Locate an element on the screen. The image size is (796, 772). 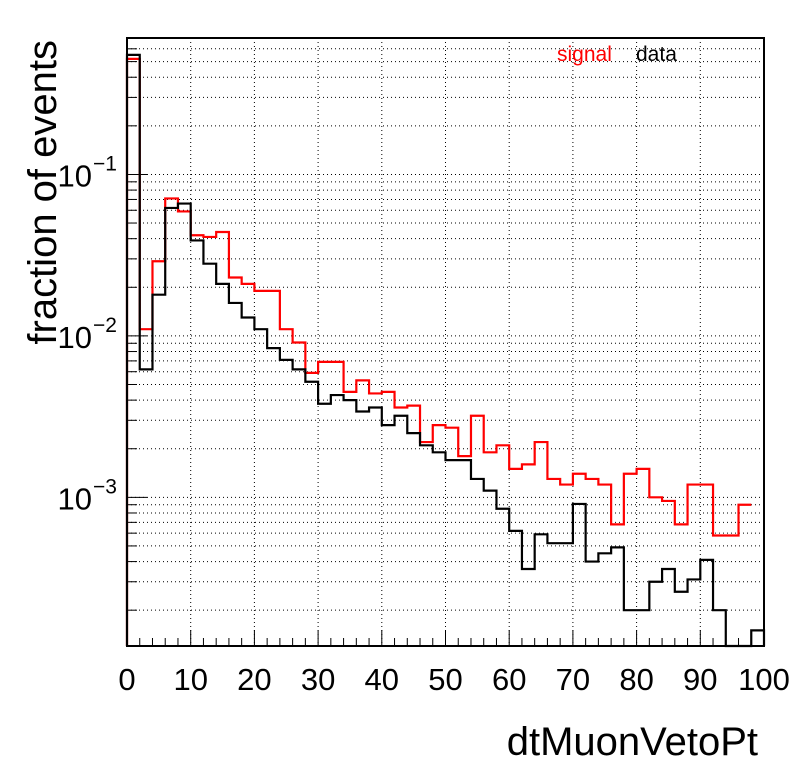
x-tick-label: 50 is located at coordinates (445, 679).